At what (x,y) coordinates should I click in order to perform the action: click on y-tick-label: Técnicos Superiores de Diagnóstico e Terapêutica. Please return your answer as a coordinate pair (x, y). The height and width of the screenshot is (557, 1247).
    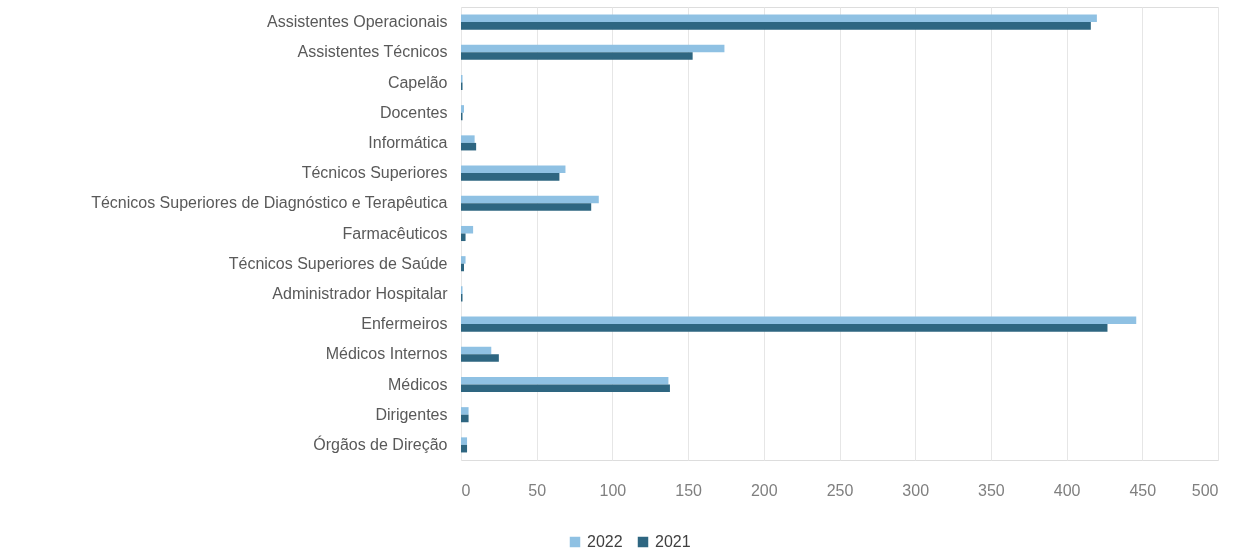
    Looking at the image, I should click on (269, 203).